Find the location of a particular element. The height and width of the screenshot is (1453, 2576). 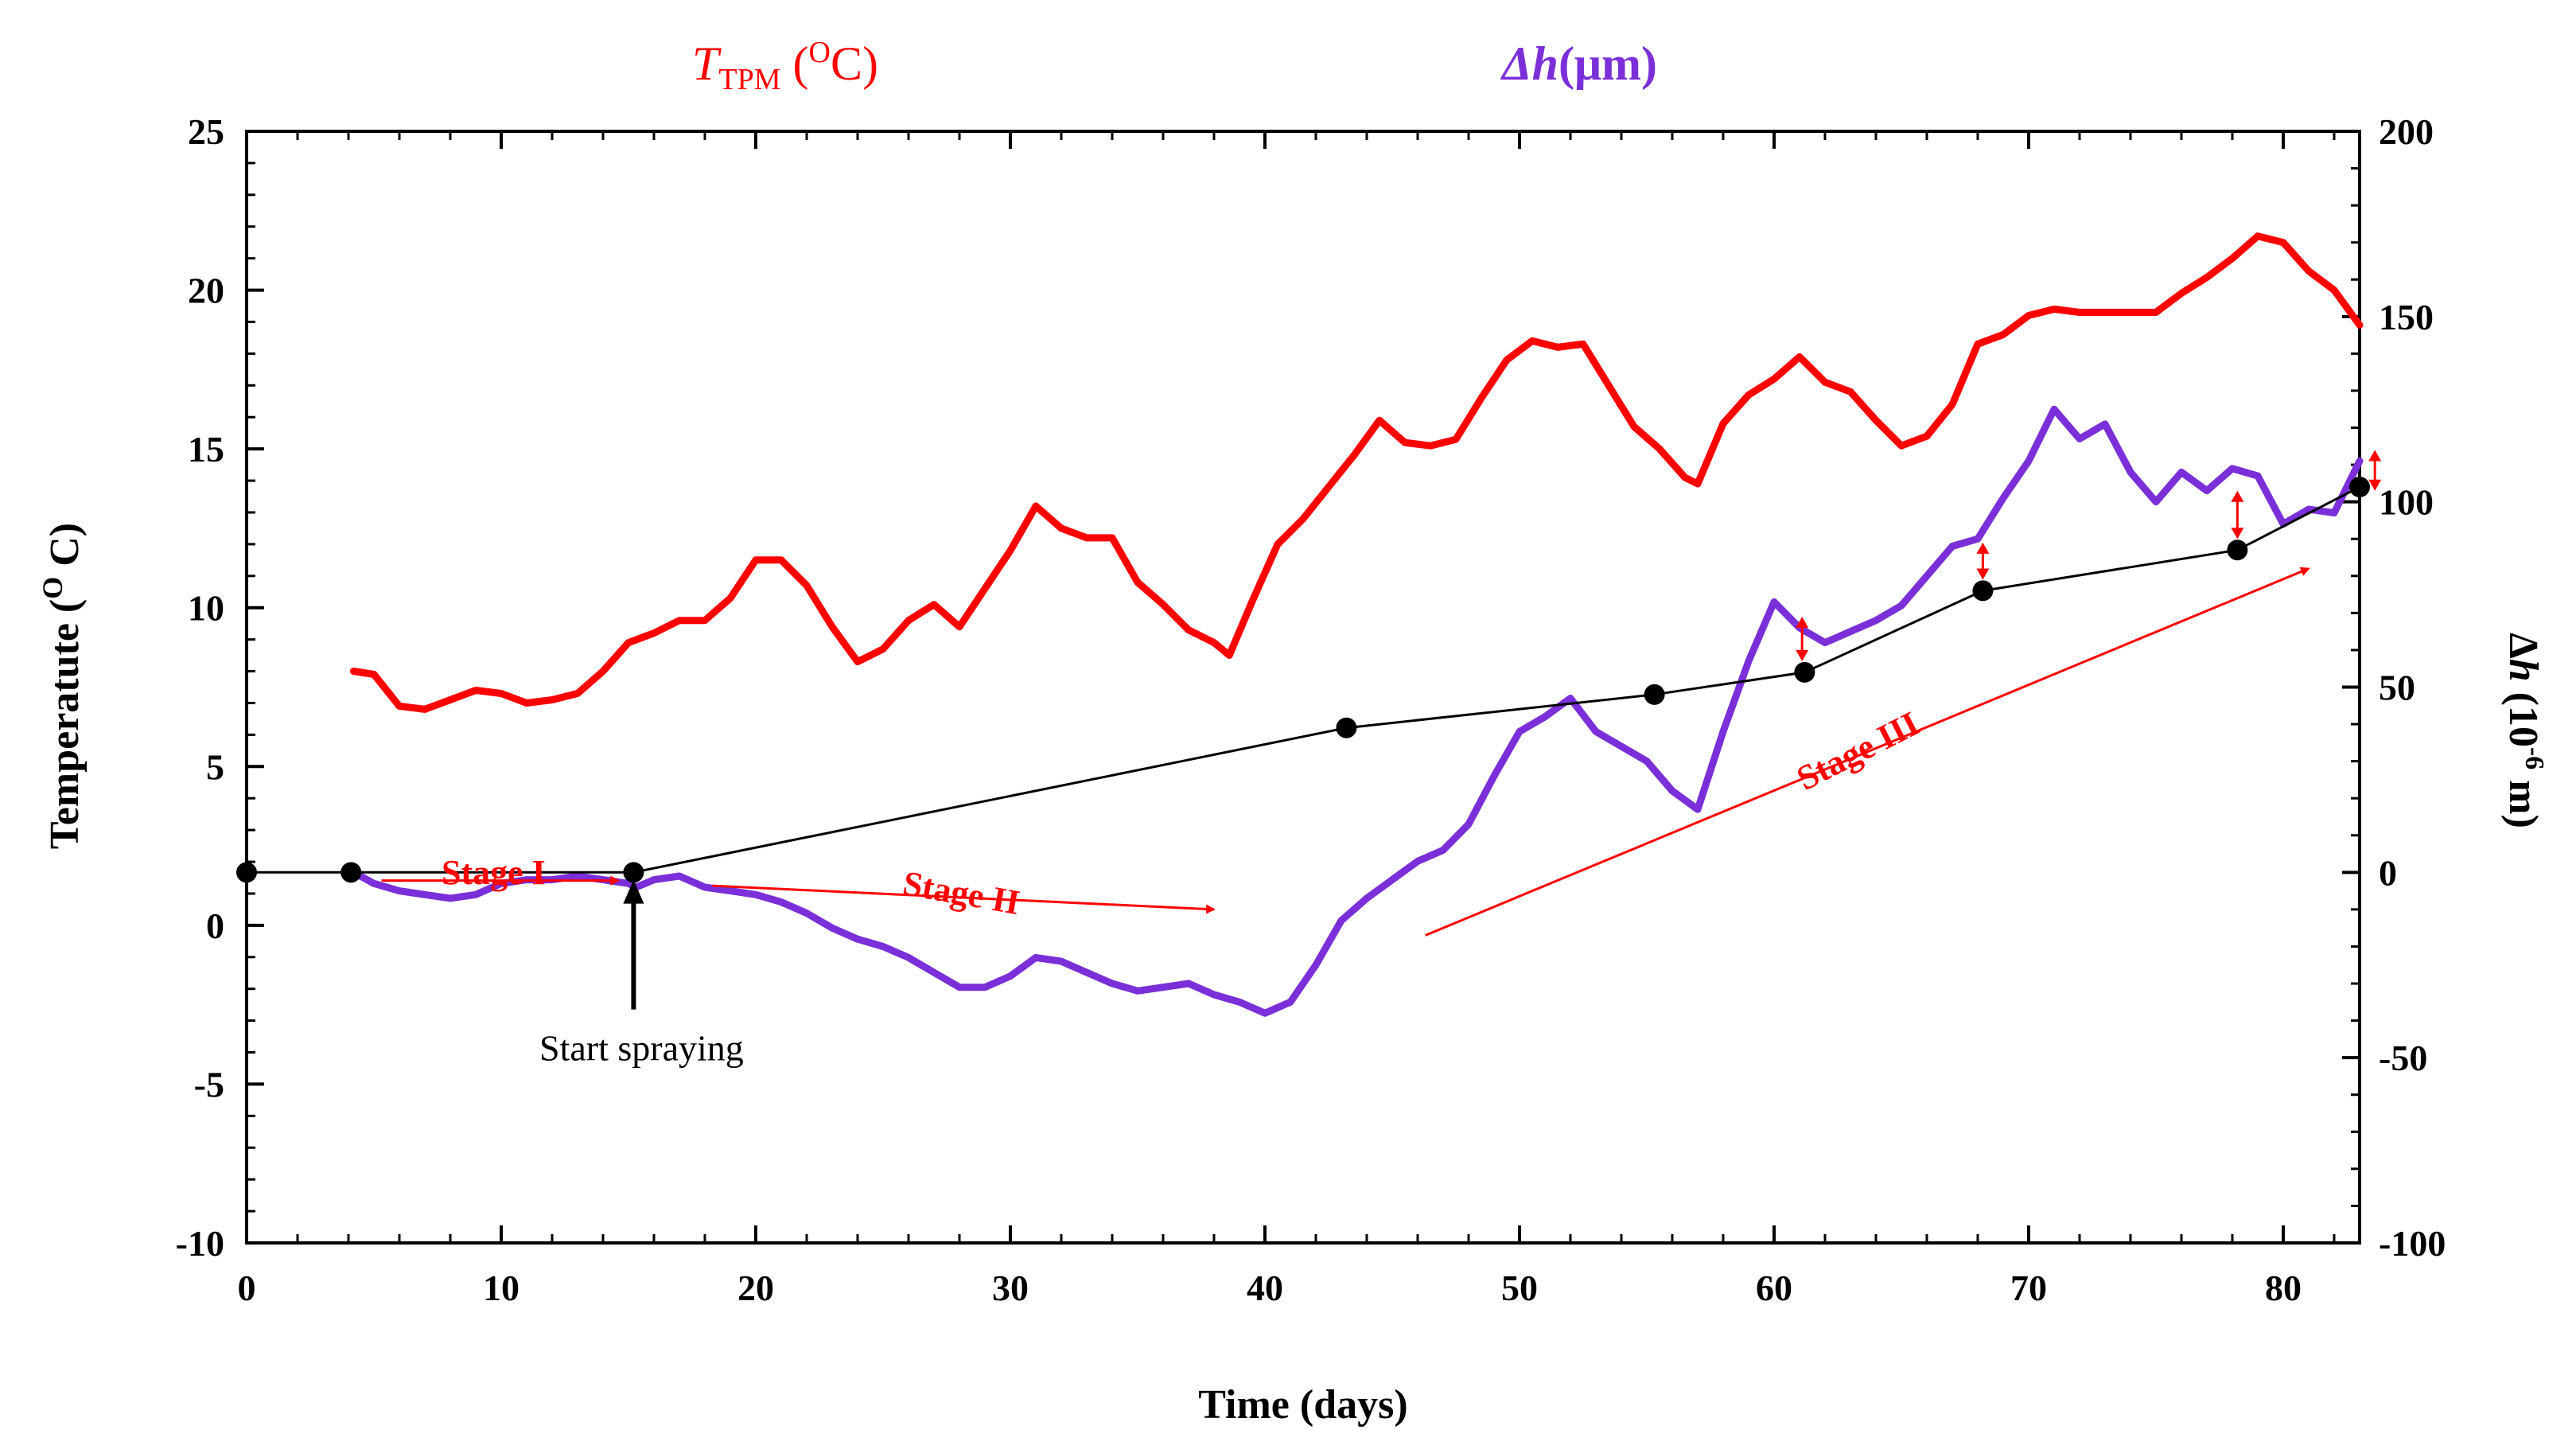

x-tick-label: 80 is located at coordinates (2283, 1288).